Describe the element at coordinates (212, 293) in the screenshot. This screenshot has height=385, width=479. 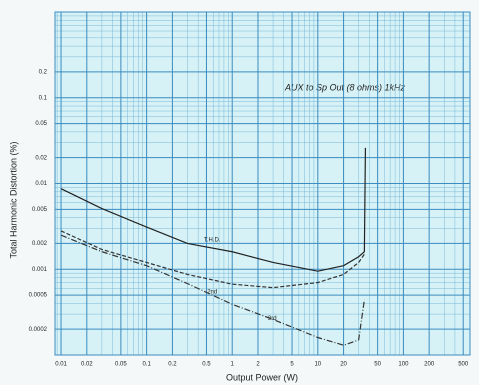
I see `series-label: 2nd` at that location.